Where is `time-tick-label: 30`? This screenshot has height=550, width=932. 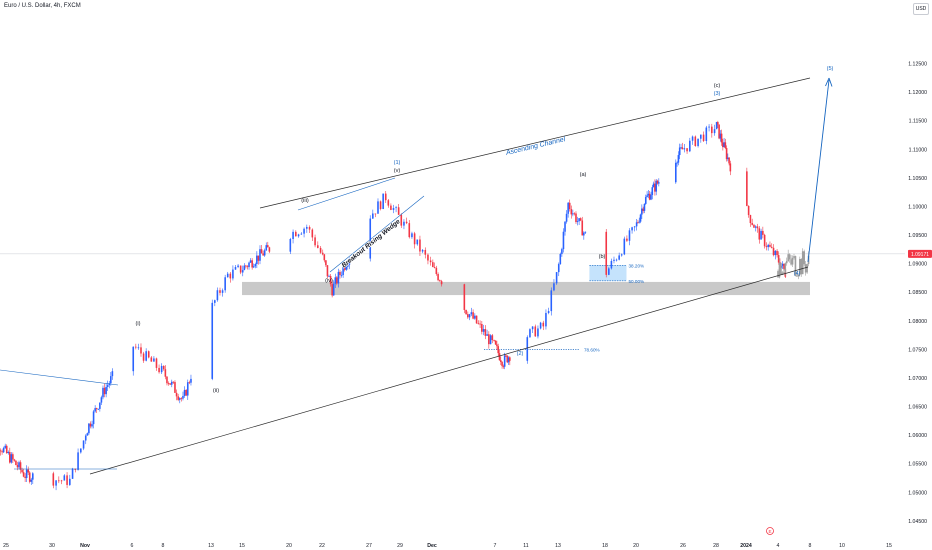 time-tick-label: 30 is located at coordinates (52, 546).